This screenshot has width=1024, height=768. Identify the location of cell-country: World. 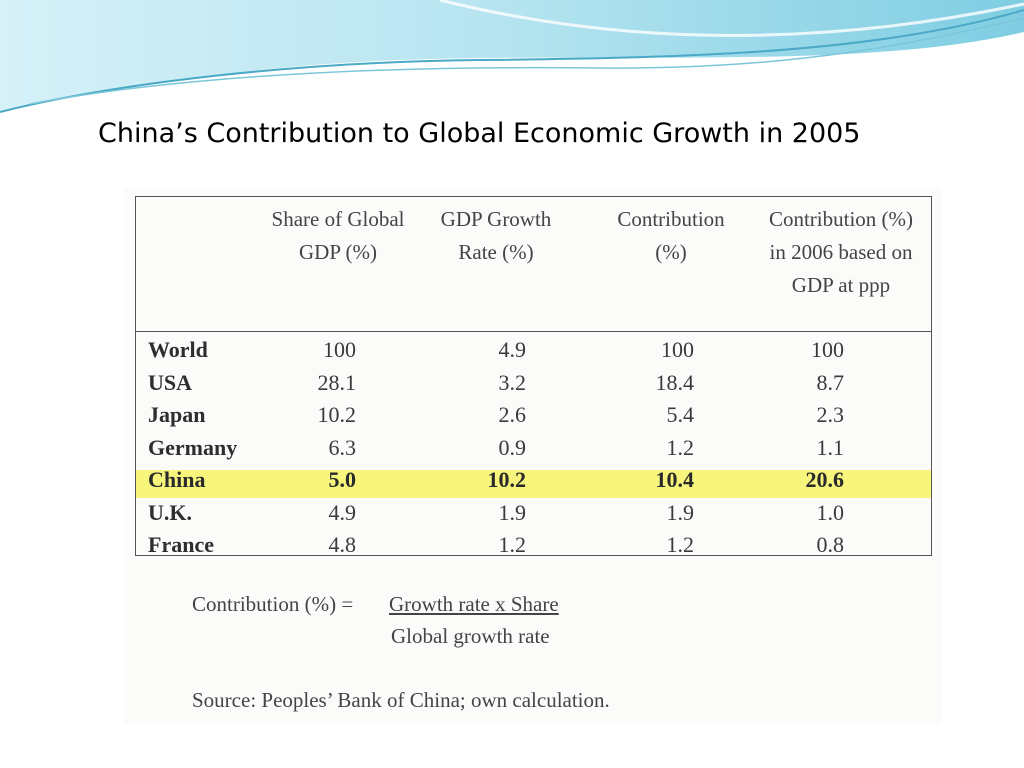
(178, 349).